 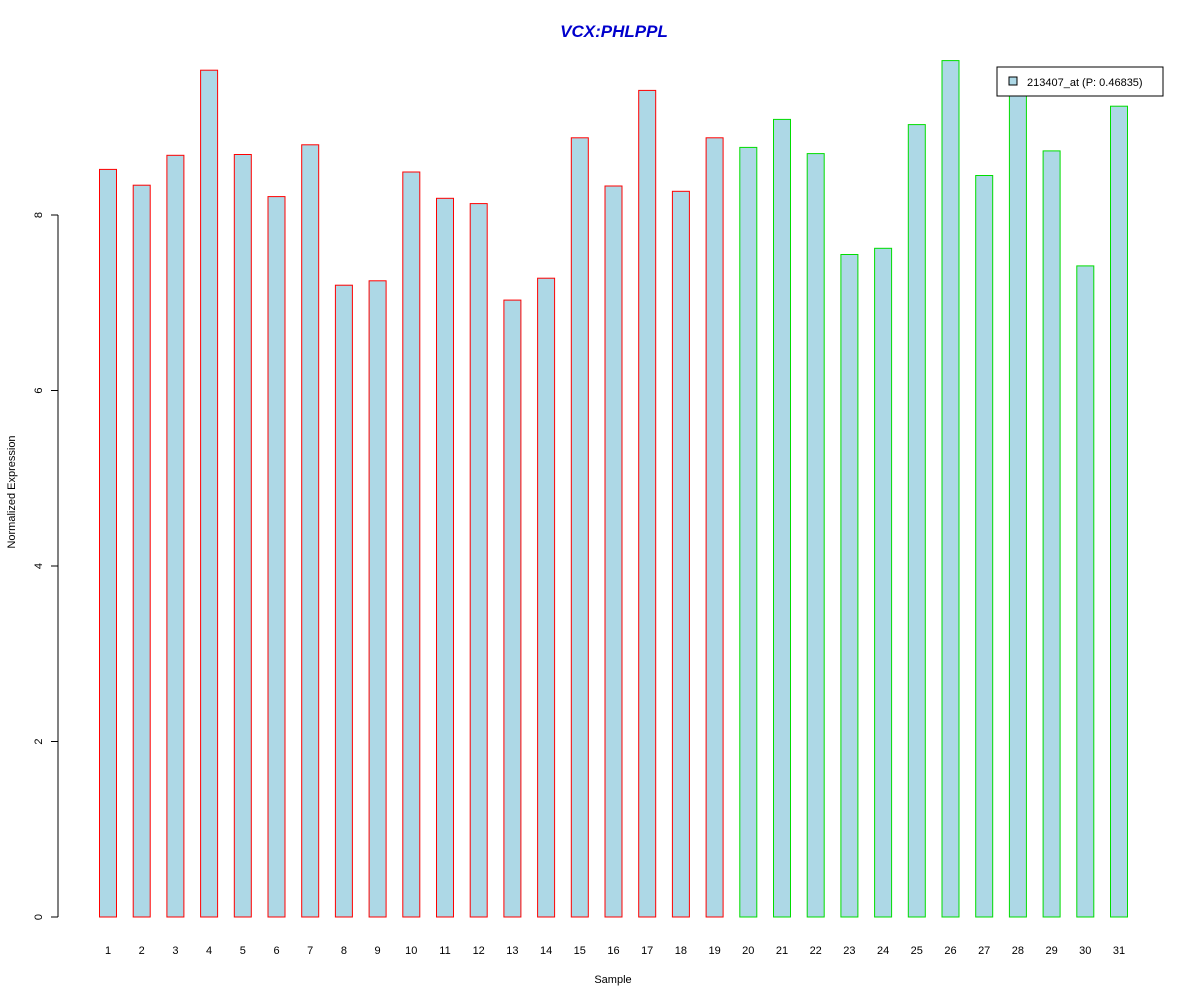 I want to click on x-tick-label-19: 19, so click(x=714, y=951).